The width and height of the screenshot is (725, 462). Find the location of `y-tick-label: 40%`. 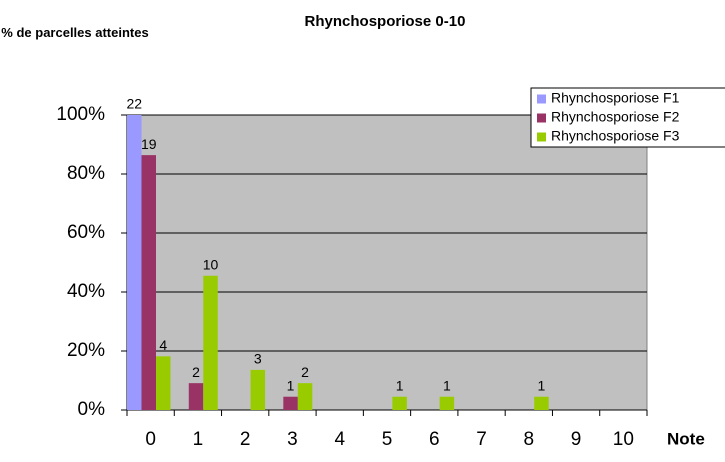

y-tick-label: 40% is located at coordinates (86, 291).